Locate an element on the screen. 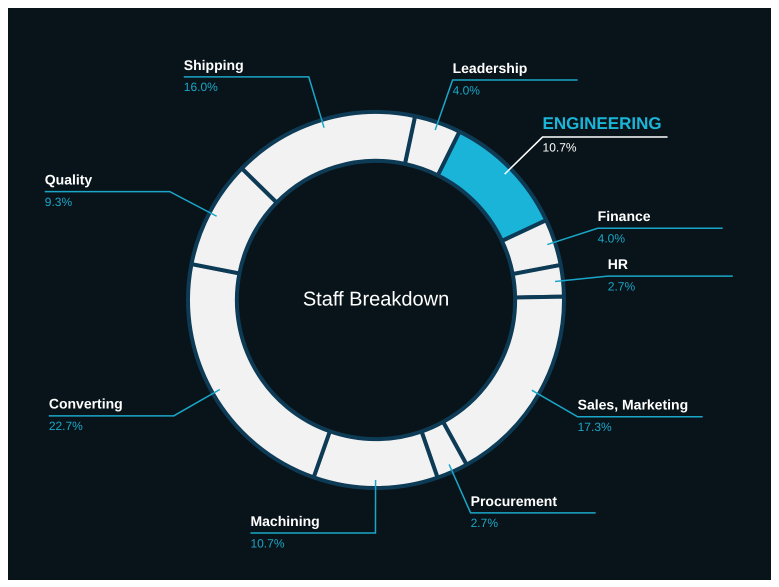 Image resolution: width=779 pixels, height=587 pixels. data-label: 16.0% is located at coordinates (201, 87).